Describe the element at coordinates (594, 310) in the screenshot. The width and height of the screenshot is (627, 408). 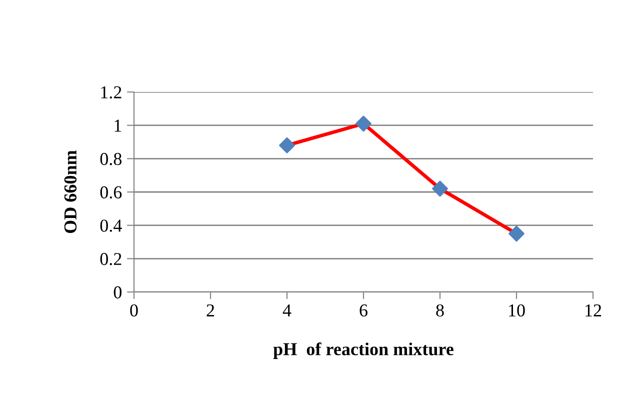
I see `x-tick-label: 12` at that location.